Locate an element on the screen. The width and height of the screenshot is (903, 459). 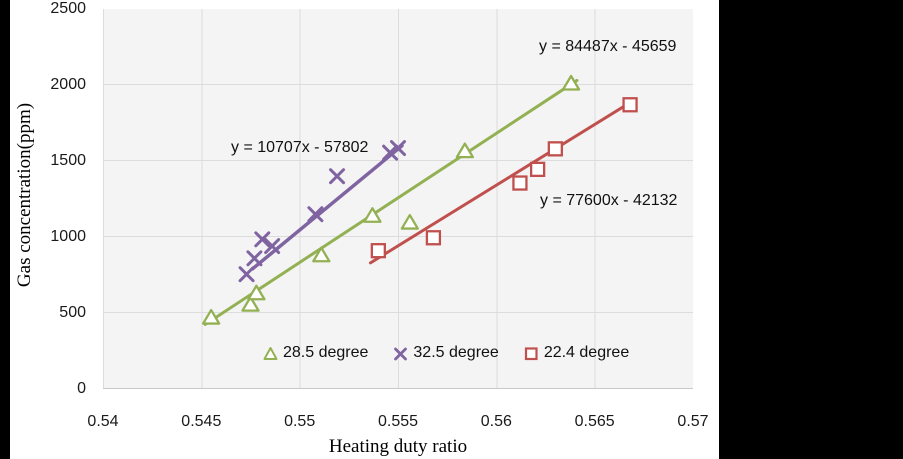
legend-item-28-5-degree: 28.5 degree is located at coordinates (315, 353).